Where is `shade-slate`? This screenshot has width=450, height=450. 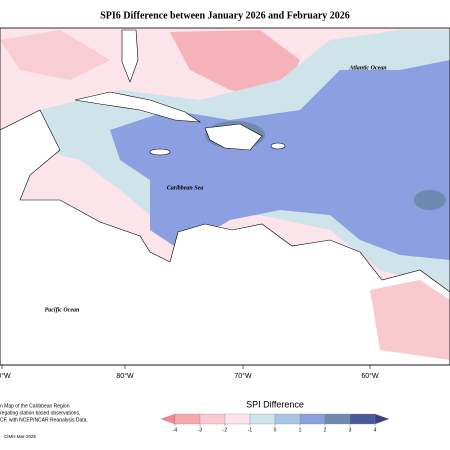
shade-slate is located at coordinates (430, 200).